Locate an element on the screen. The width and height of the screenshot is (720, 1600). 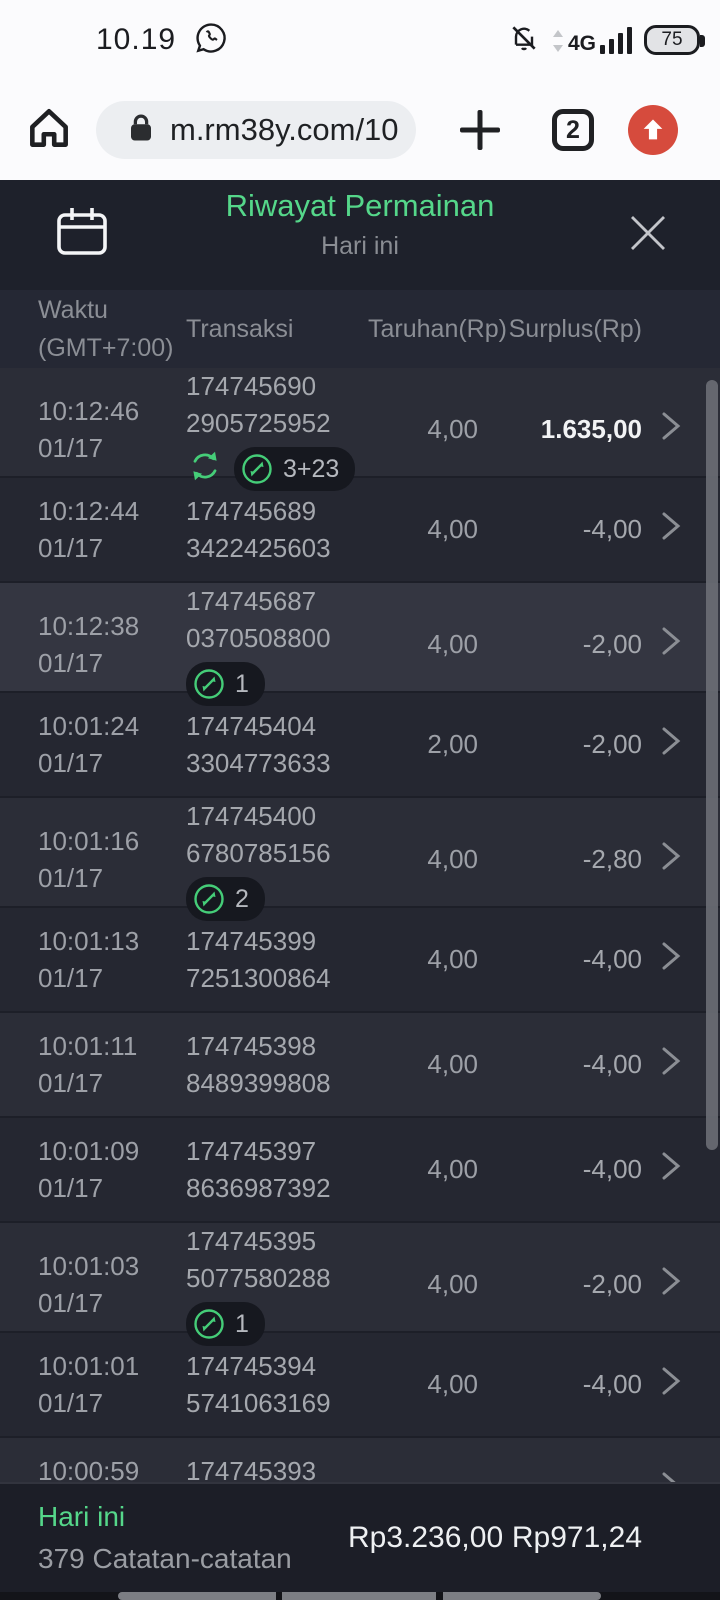
col-time-label: Waktu is located at coordinates (73, 310).